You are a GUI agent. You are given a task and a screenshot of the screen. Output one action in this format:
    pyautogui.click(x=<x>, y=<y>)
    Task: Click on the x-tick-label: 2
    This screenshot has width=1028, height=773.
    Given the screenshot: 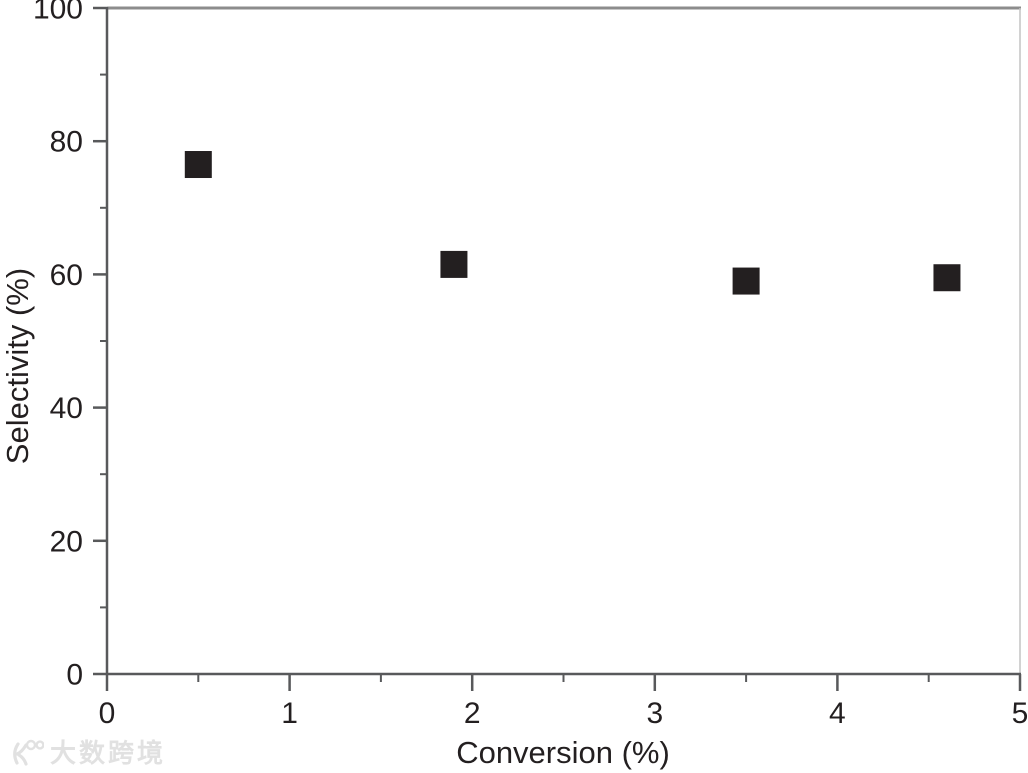 What is the action you would take?
    pyautogui.click(x=472, y=713)
    